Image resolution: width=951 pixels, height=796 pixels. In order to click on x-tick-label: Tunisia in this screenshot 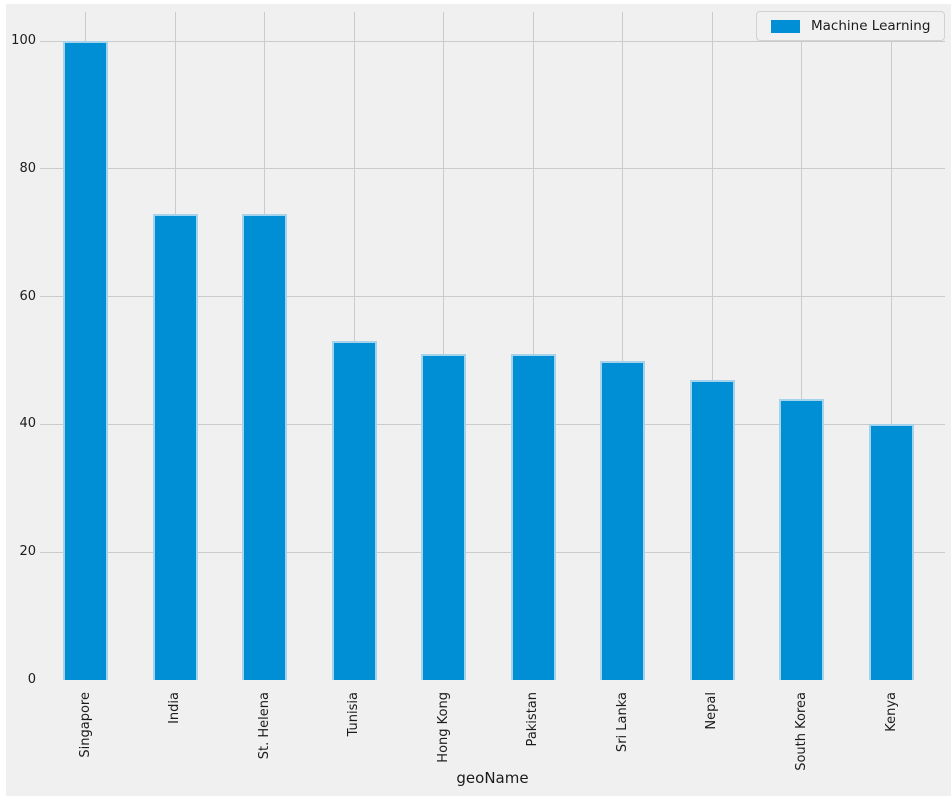, I will do `click(354, 714)`.